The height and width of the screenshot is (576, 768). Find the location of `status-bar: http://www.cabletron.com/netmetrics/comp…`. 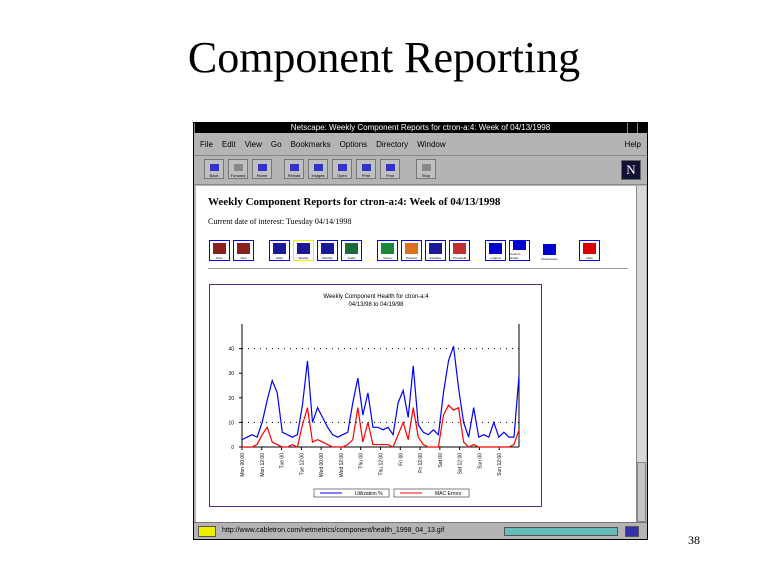

status-bar: http://www.cabletron.com/netmetrics/comp… is located at coordinates (420, 530).